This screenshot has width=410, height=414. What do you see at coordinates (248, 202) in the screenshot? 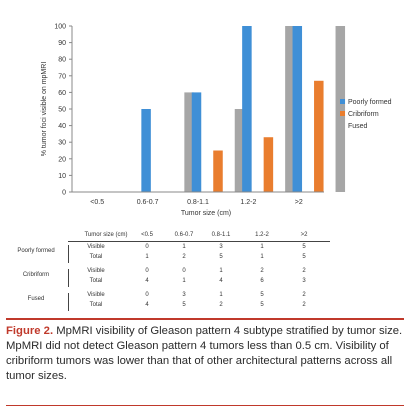
I see `x-tick-label: 1.2-2` at bounding box center [248, 202].